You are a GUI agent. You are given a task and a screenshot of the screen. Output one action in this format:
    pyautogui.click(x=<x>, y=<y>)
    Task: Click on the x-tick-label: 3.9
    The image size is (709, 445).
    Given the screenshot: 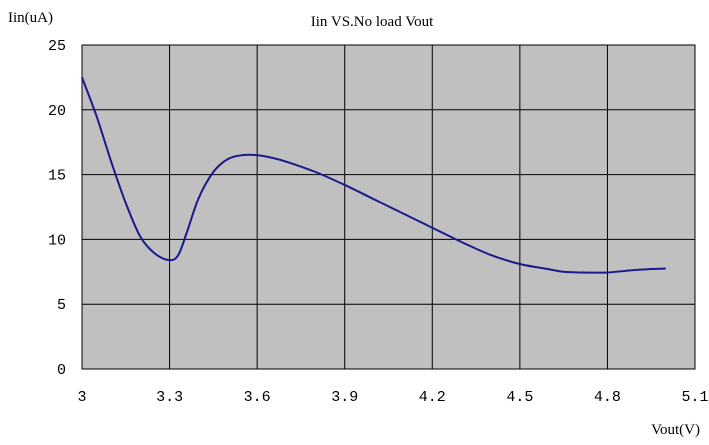 What is the action you would take?
    pyautogui.click(x=344, y=397)
    